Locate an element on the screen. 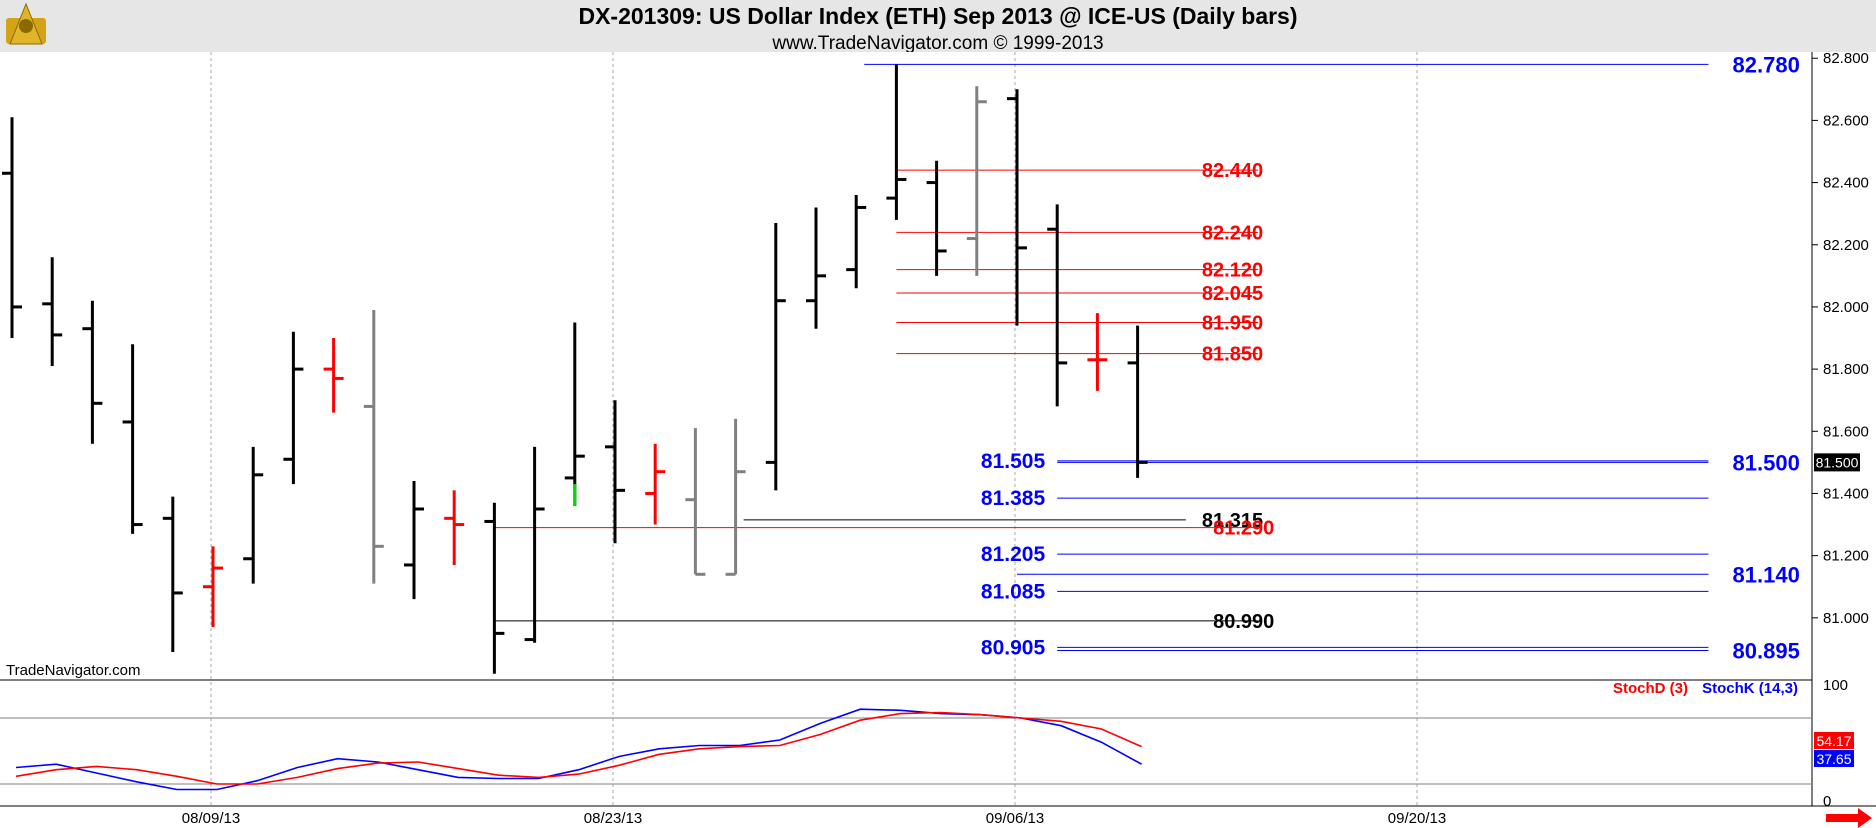 The image size is (1876, 828). level-label: 81.950 is located at coordinates (1232, 323).